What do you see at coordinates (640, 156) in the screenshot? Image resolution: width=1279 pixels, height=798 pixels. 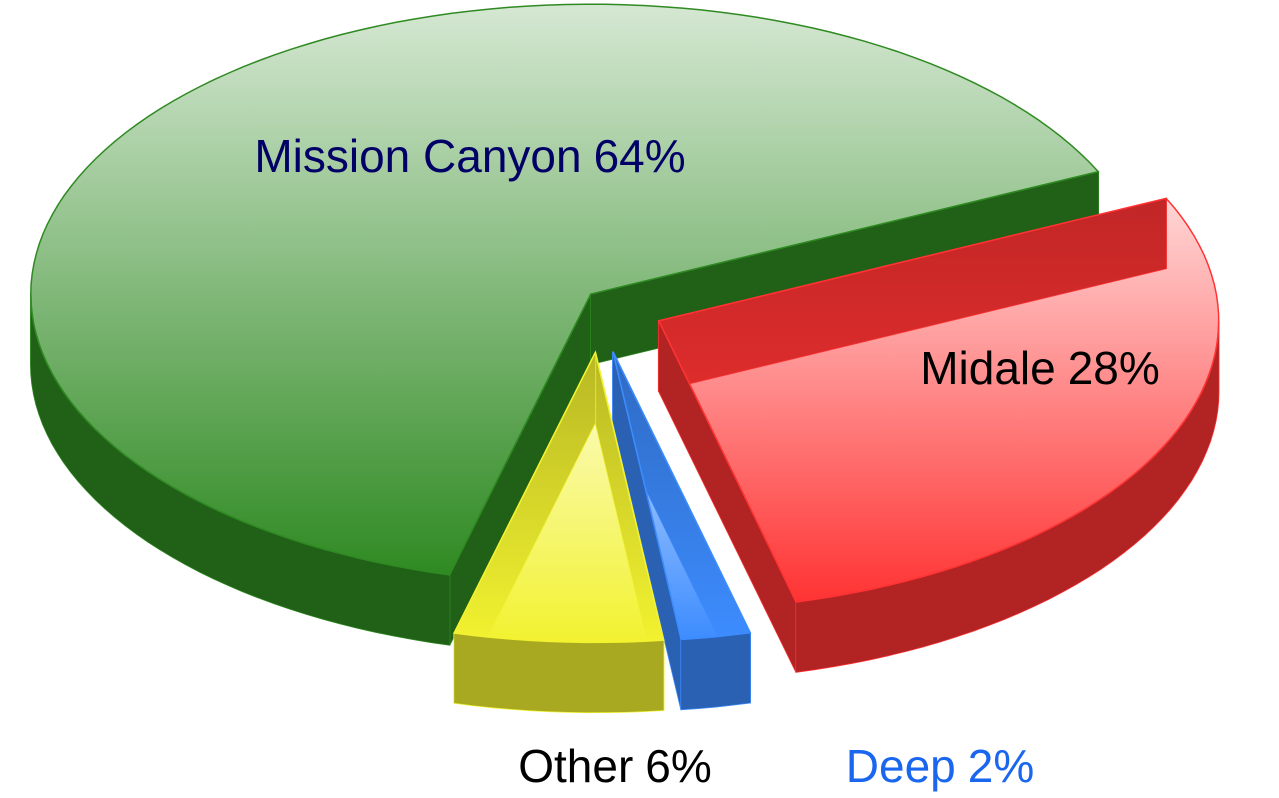 I see `slice-label-value: 64%` at bounding box center [640, 156].